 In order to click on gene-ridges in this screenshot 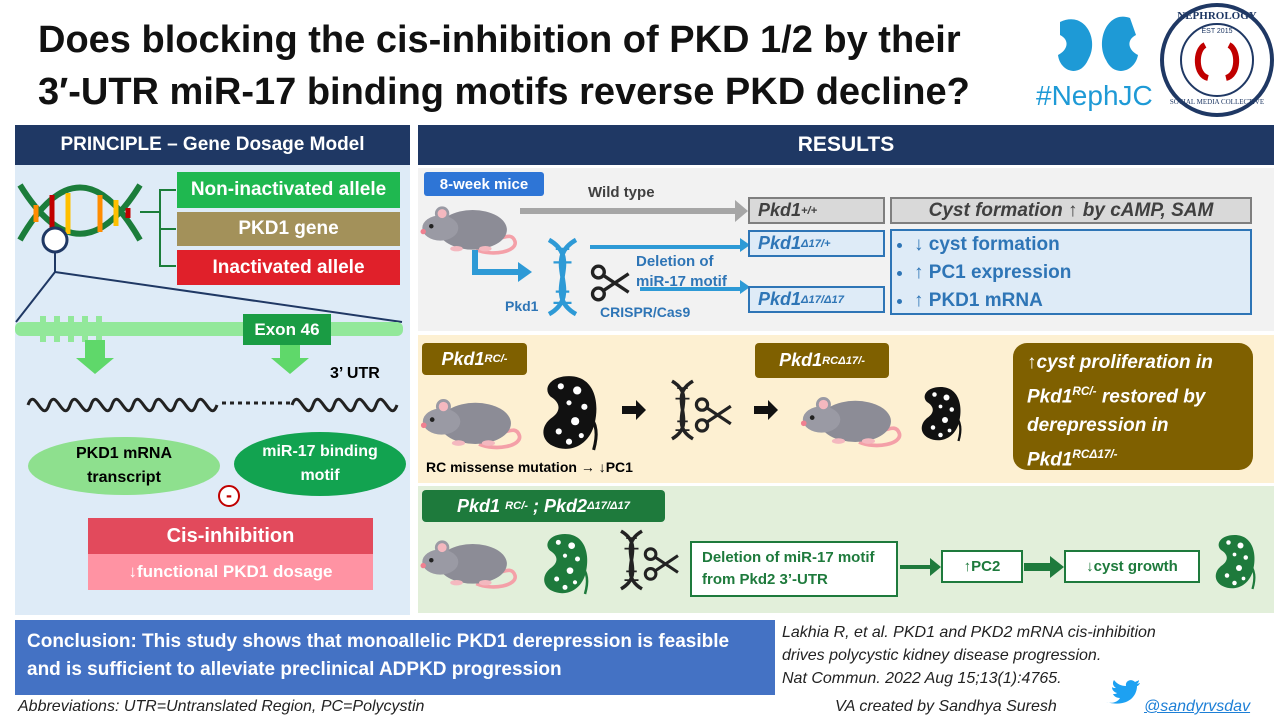, I will do `click(71, 329)`.